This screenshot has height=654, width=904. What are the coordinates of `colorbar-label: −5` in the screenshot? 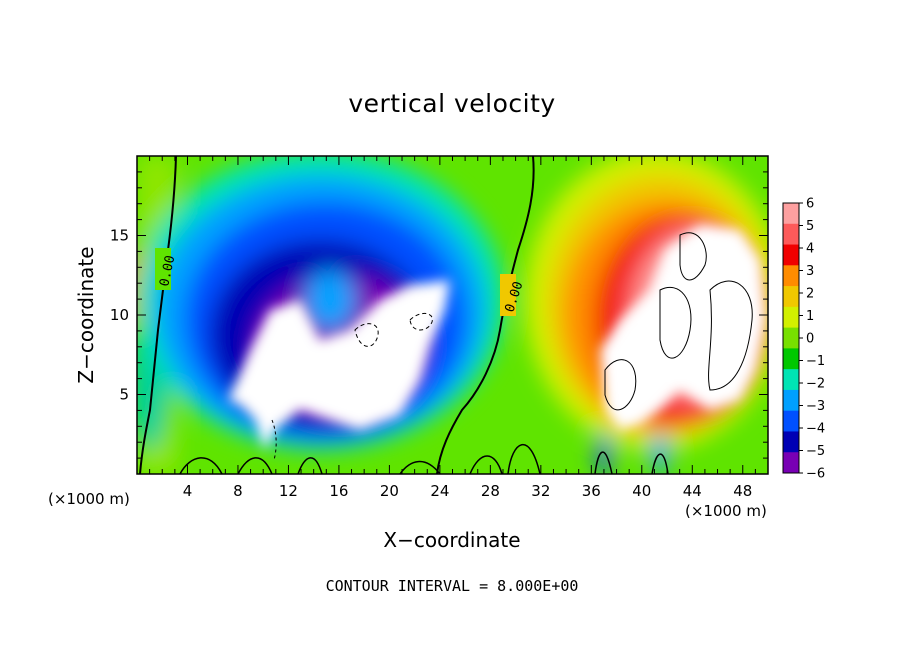 It's located at (815, 451).